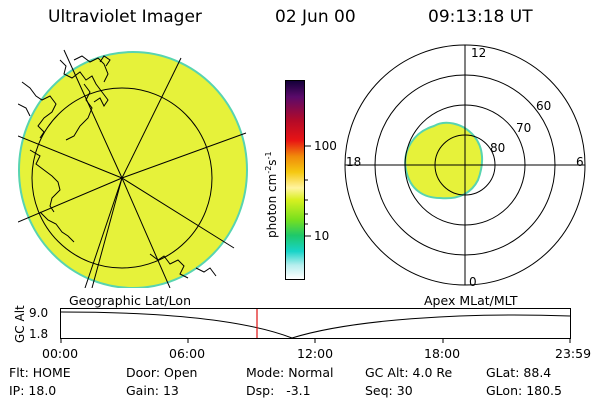  What do you see at coordinates (122, 178) in the screenshot?
I see `geo-latitude-circle` at bounding box center [122, 178].